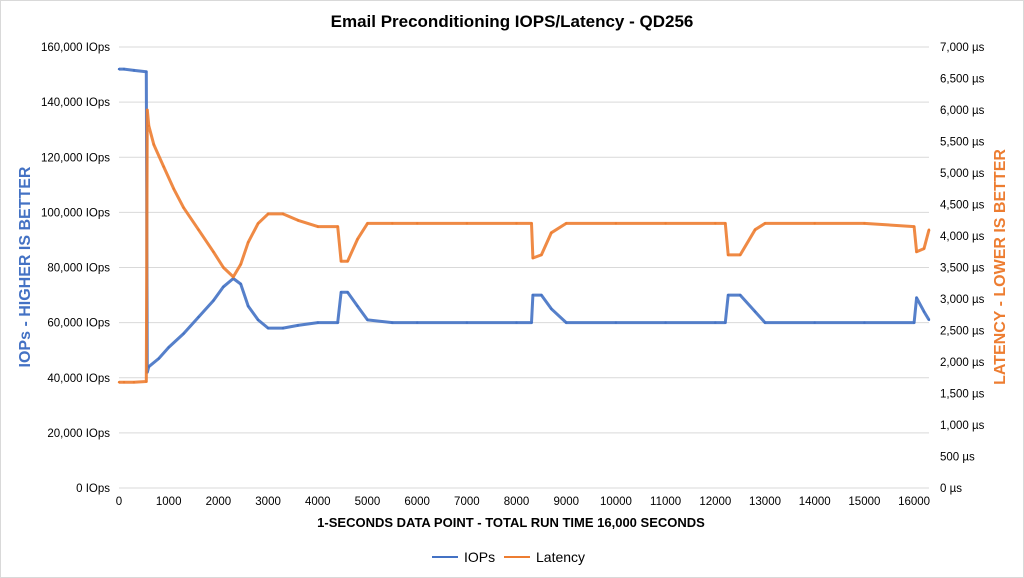 Image resolution: width=1024 pixels, height=578 pixels. I want to click on y-right-tick-label: 7,000 µs, so click(962, 48).